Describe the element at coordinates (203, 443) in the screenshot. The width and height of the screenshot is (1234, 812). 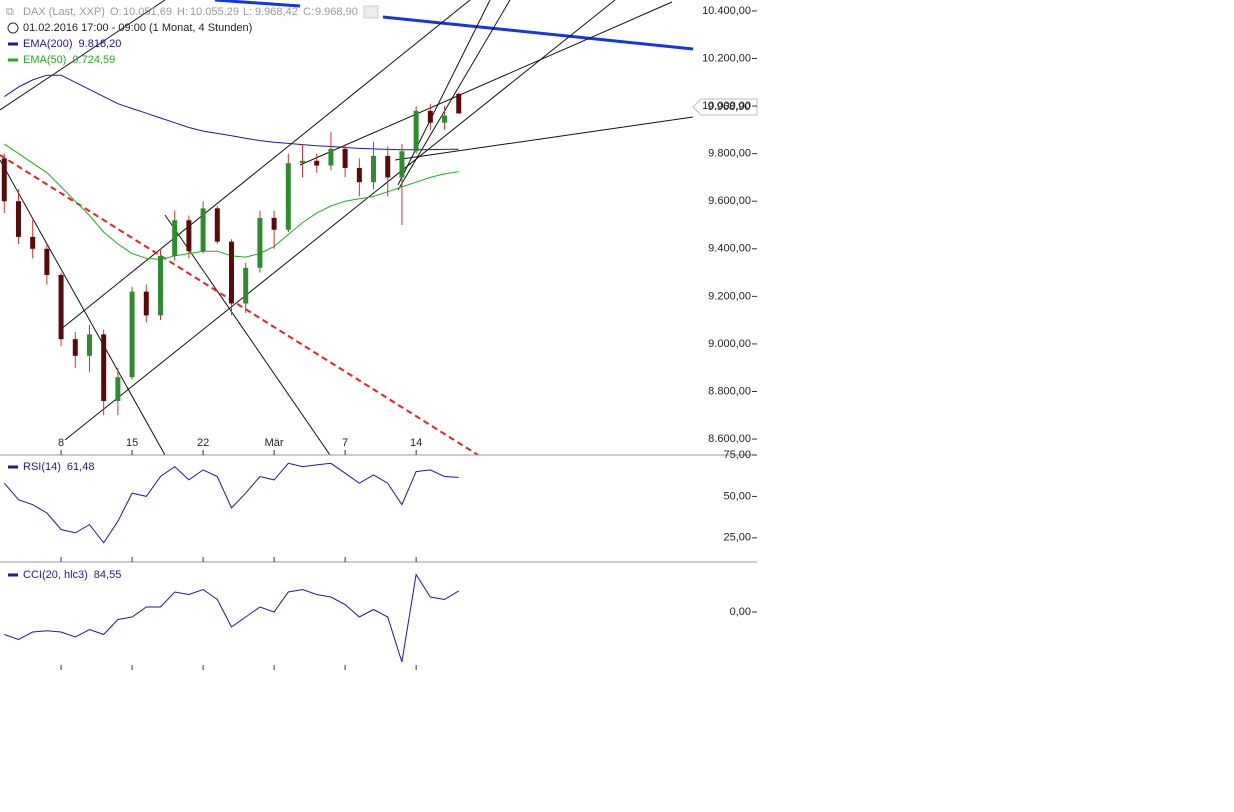
I see `x-tick-label: 22` at that location.